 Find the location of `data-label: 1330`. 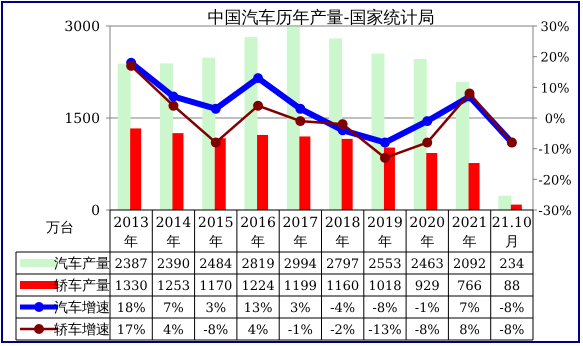

data-label: 1330 is located at coordinates (131, 286).